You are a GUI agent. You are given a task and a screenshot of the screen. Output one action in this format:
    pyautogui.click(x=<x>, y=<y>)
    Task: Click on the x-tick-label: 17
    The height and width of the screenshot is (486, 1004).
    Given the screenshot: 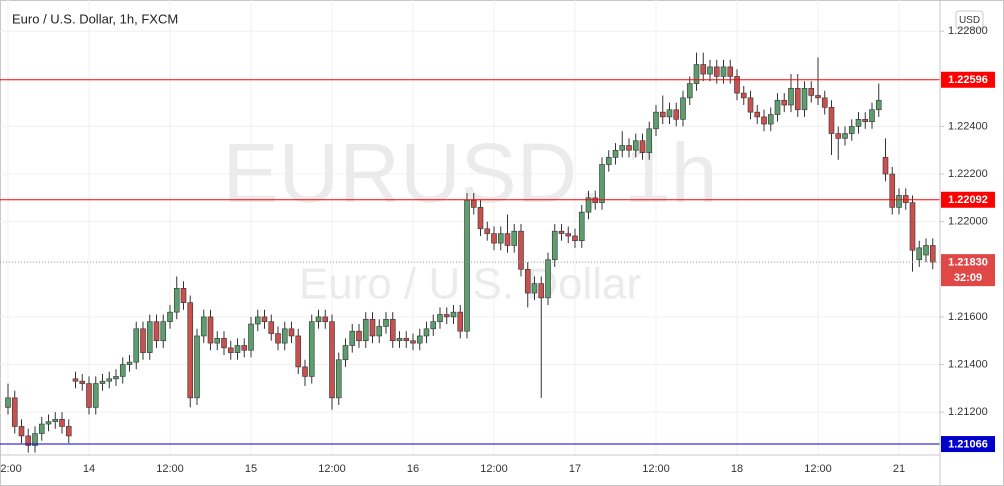 What is the action you would take?
    pyautogui.click(x=575, y=469)
    